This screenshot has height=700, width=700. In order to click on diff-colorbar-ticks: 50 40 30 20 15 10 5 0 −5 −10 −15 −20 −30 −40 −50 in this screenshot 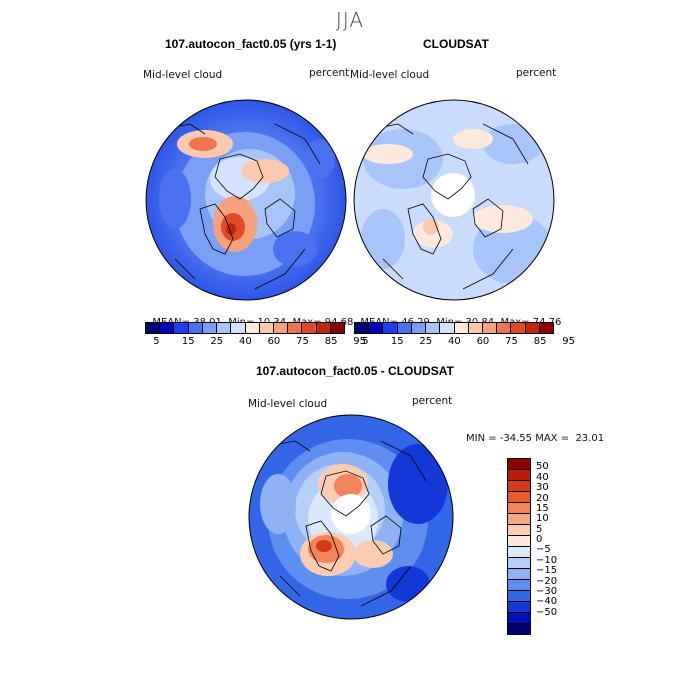, I will do `click(556, 541)`.